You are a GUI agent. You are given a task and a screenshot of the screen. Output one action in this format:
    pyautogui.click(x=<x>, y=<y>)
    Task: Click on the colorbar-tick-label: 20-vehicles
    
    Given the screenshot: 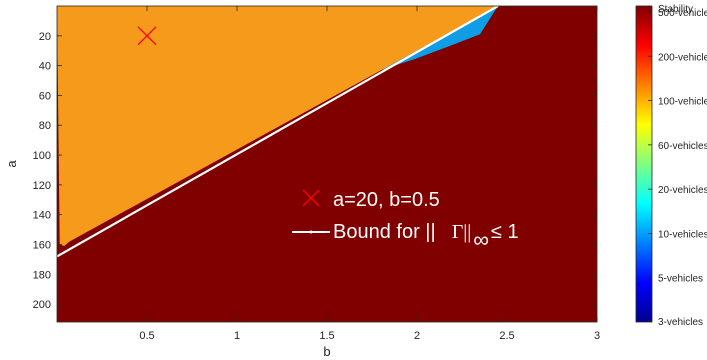 What is the action you would take?
    pyautogui.click(x=682, y=190)
    